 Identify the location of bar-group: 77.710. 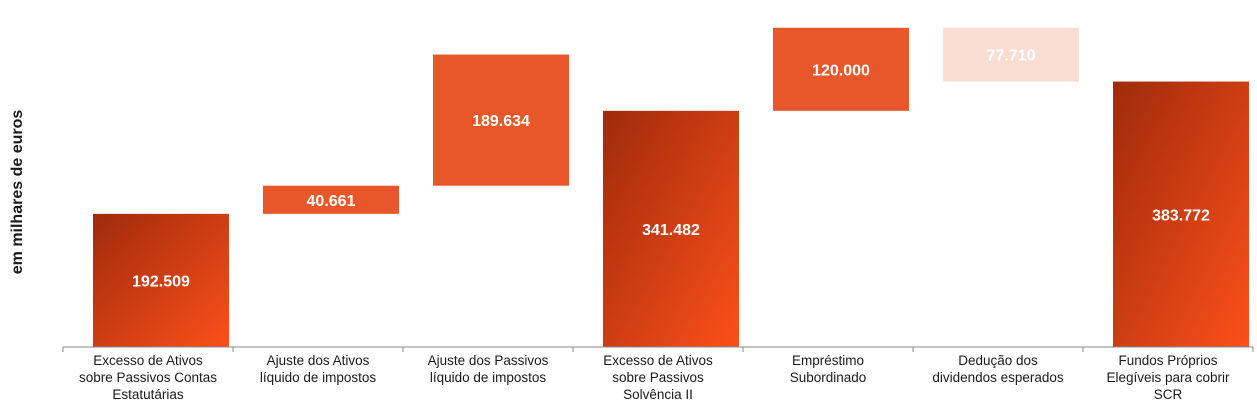
(1011, 54).